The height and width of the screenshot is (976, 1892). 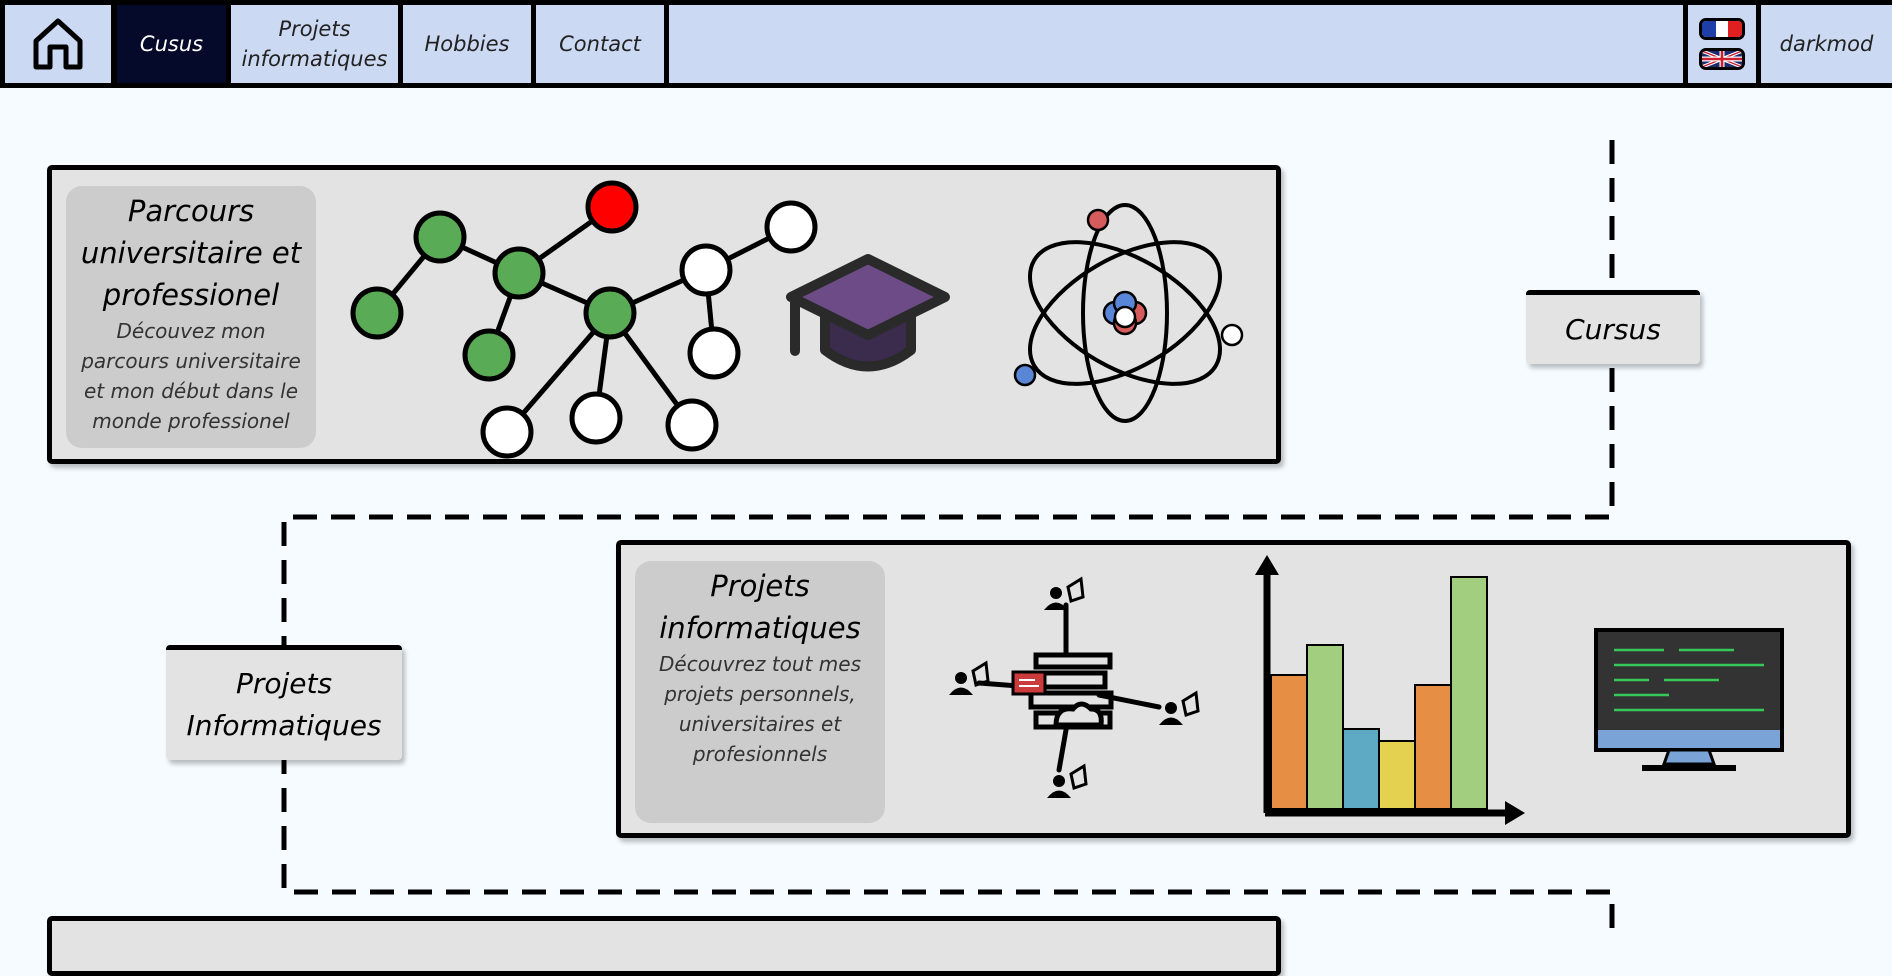 What do you see at coordinates (1689, 699) in the screenshot?
I see `monitor-code-icon` at bounding box center [1689, 699].